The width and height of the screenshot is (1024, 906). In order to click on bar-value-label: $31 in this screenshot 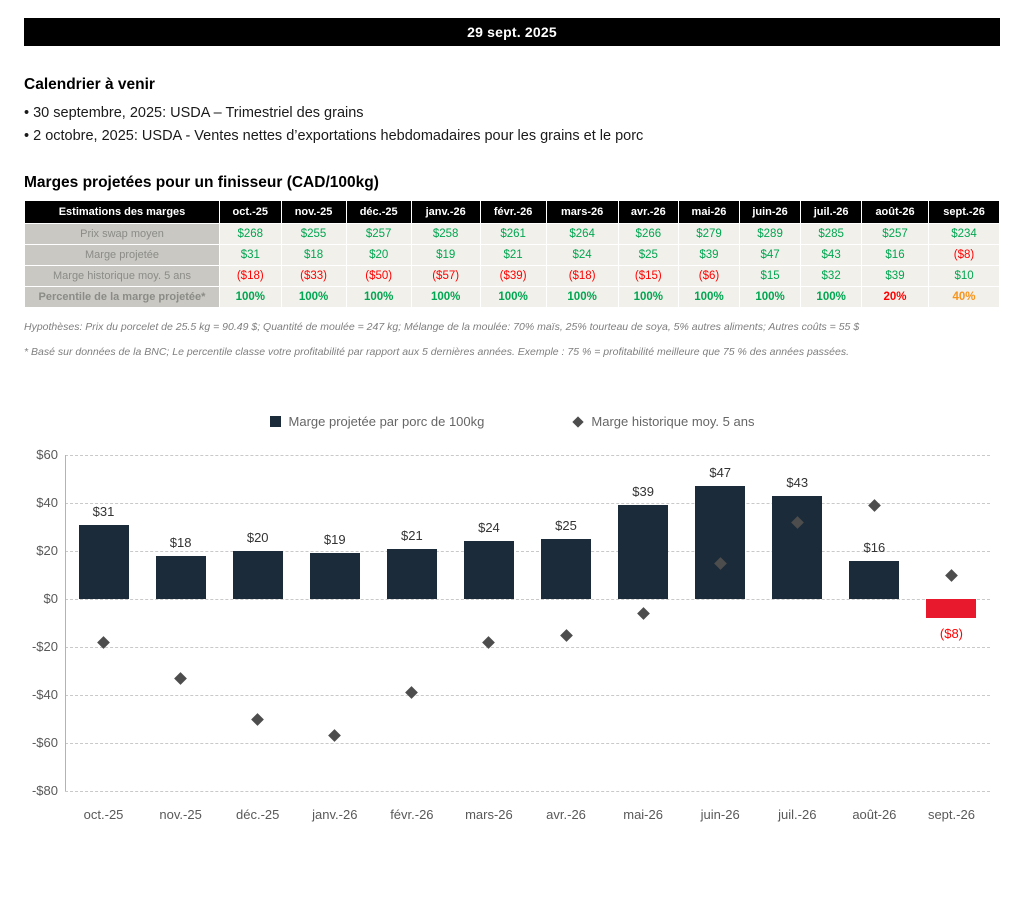, I will do `click(103, 511)`.